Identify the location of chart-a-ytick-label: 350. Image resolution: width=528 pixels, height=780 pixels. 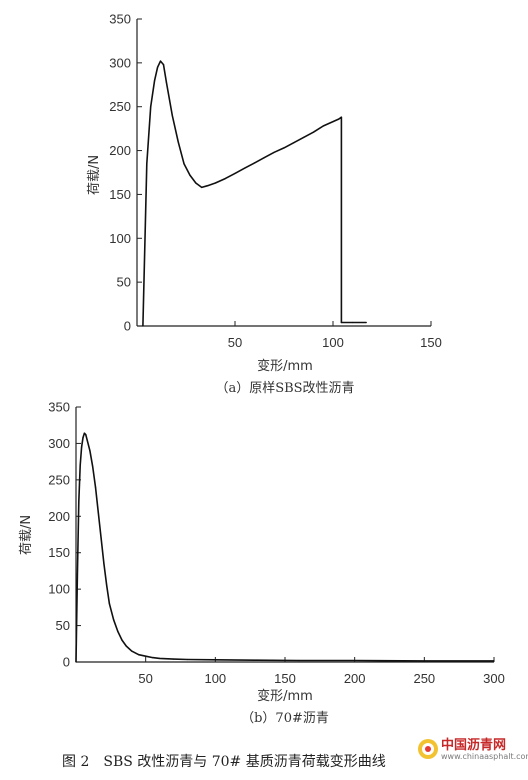
(120, 19).